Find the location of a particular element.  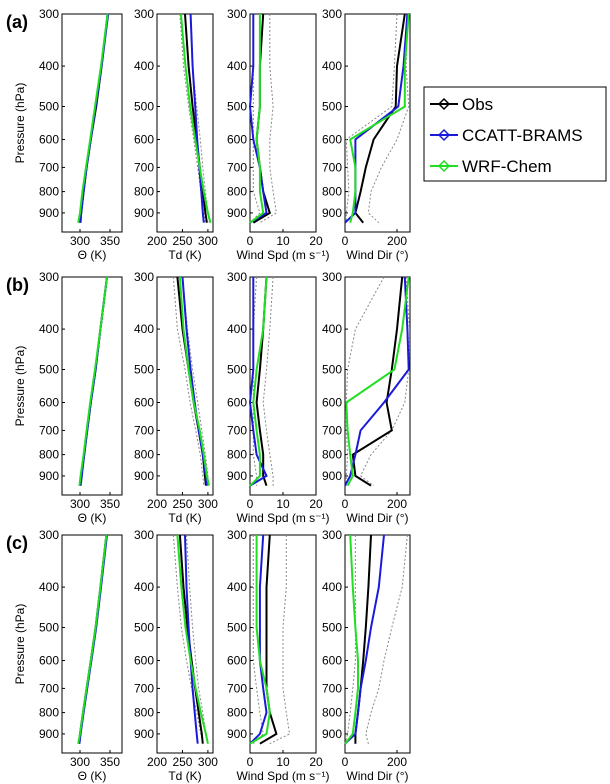

x-tick-label: 350 is located at coordinates (110, 241).